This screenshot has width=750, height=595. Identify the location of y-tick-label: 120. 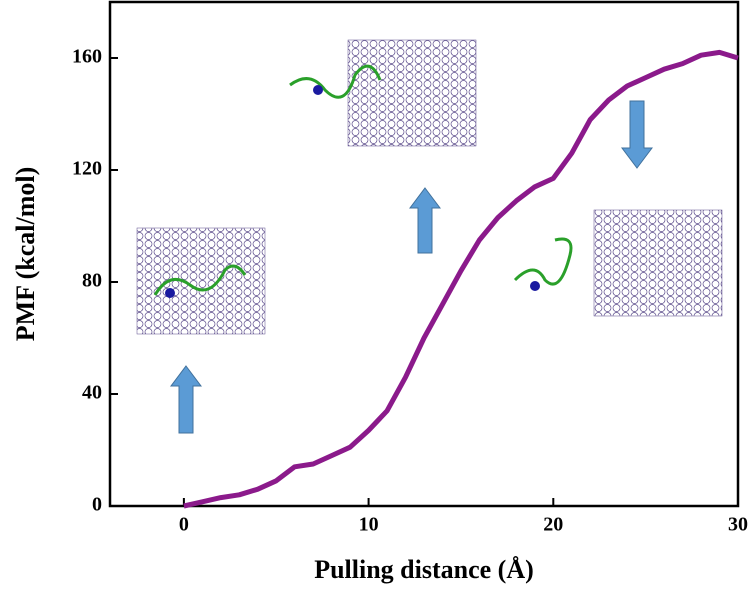
(87, 169).